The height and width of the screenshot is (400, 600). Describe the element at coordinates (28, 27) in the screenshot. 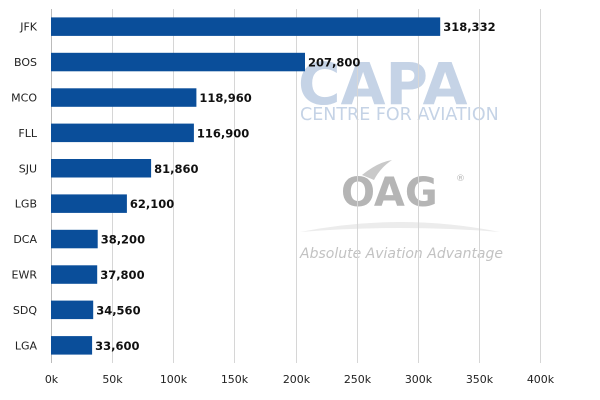

I see `category-label: JFK` at that location.